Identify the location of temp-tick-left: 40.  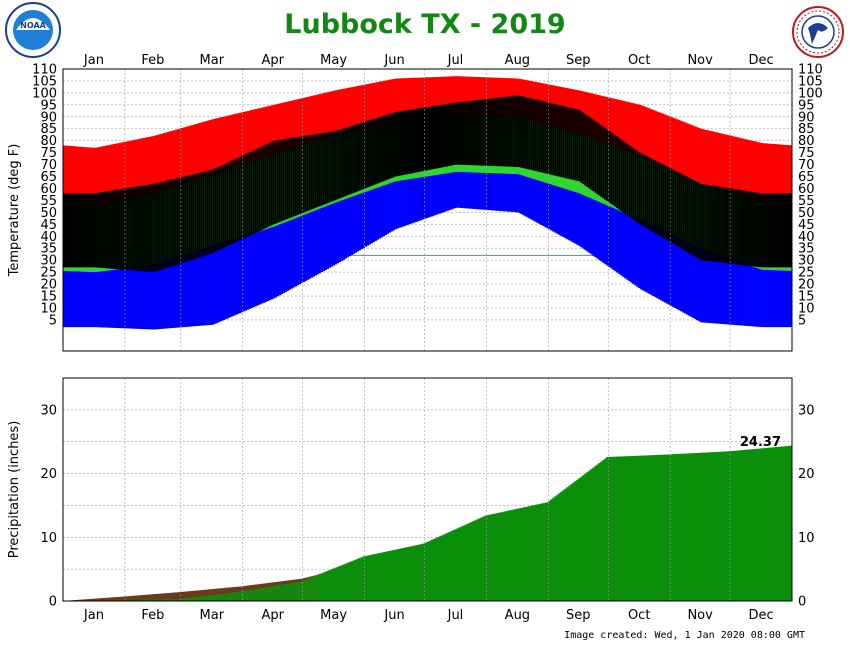
(48, 237).